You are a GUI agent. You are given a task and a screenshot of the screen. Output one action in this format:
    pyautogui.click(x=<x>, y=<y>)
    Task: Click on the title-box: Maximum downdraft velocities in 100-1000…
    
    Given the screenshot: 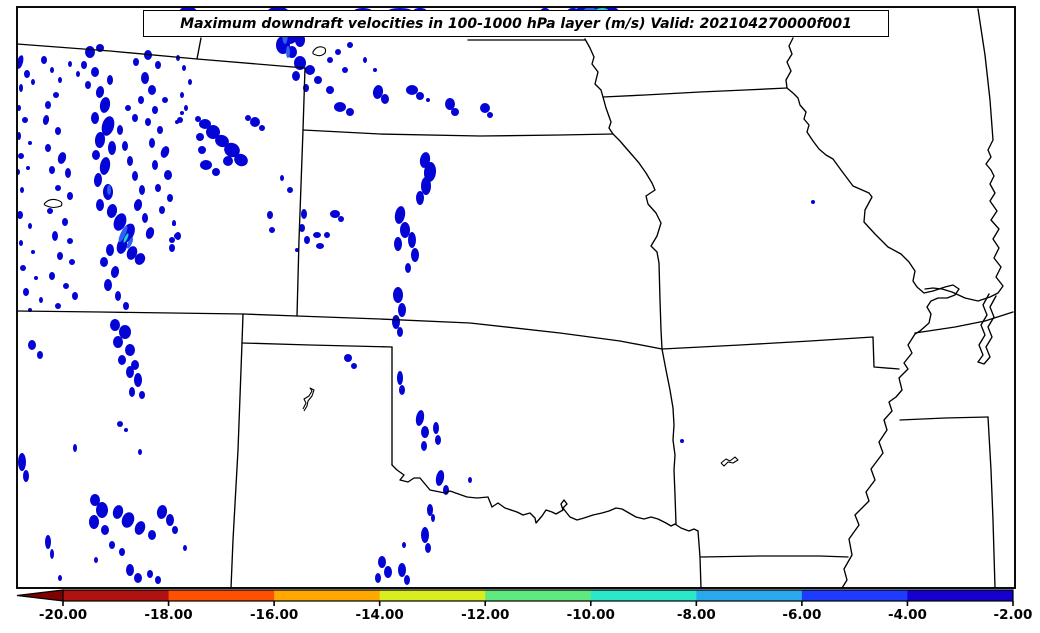 What is the action you would take?
    pyautogui.click(x=516, y=23)
    